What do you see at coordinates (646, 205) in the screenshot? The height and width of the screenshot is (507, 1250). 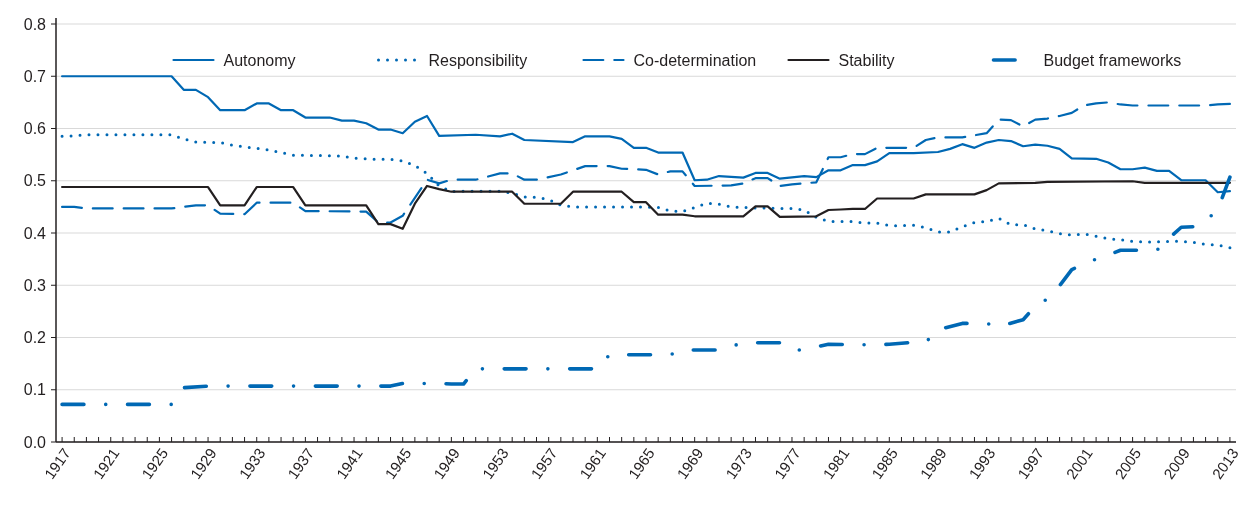 I see `line-series` at bounding box center [646, 205].